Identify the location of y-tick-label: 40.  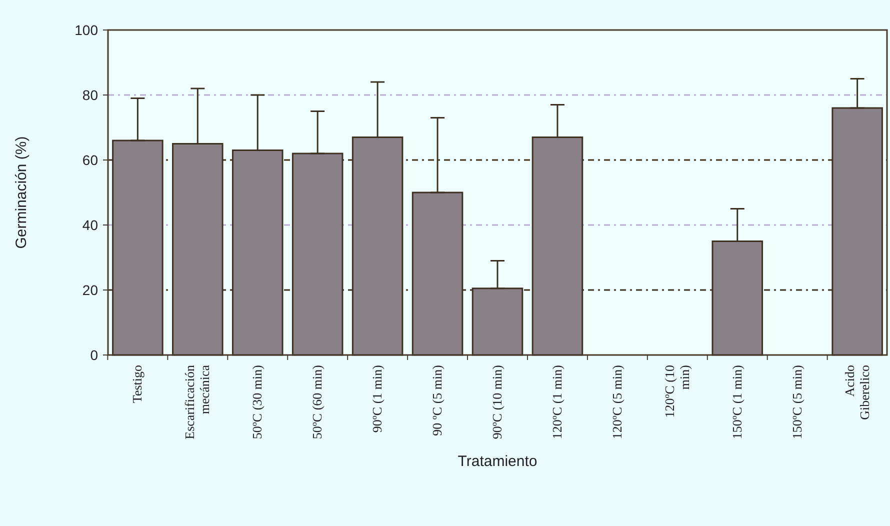
(90, 224).